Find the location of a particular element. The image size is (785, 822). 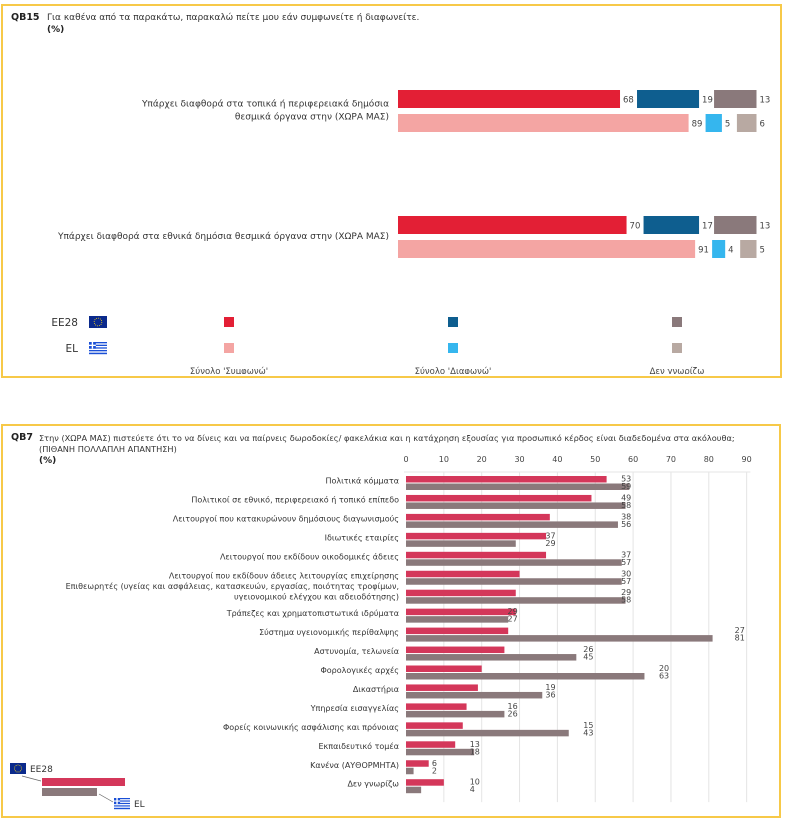

bar-value-el: 18 is located at coordinates (475, 751).